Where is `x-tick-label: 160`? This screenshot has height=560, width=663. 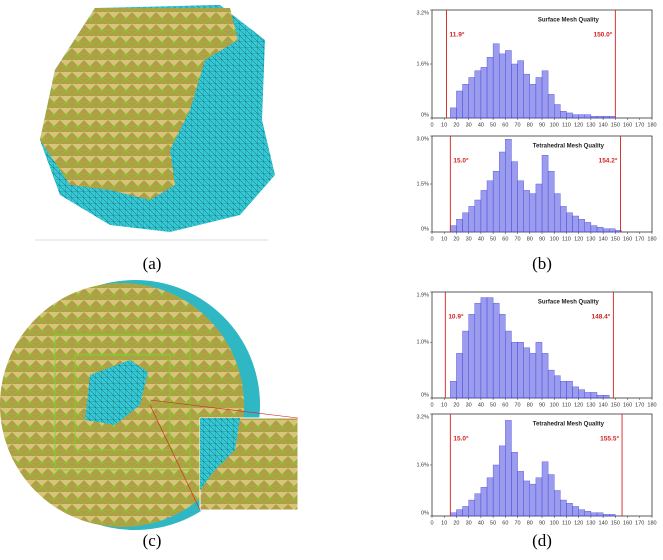
x-tick-label: 160 is located at coordinates (627, 125).